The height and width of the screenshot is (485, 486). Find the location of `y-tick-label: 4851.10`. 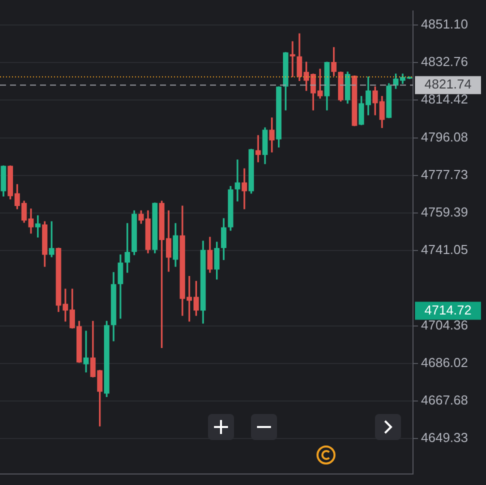

y-tick-label: 4851.10 is located at coordinates (444, 24).